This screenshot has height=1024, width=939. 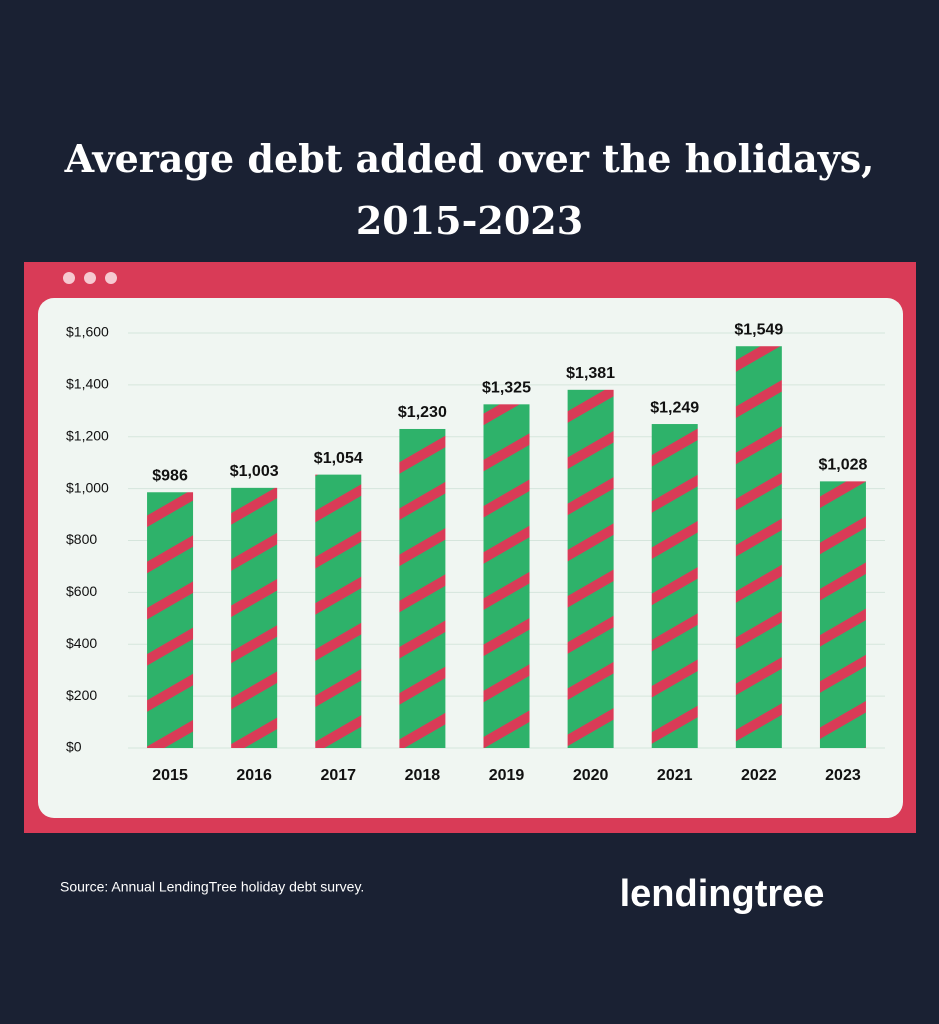 I want to click on x-tick-label: 2019, so click(x=507, y=775).